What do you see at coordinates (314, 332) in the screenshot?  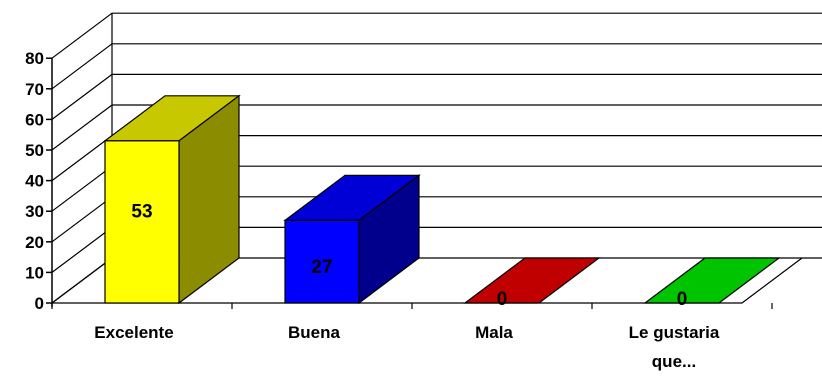 I see `category-label: Buena` at bounding box center [314, 332].